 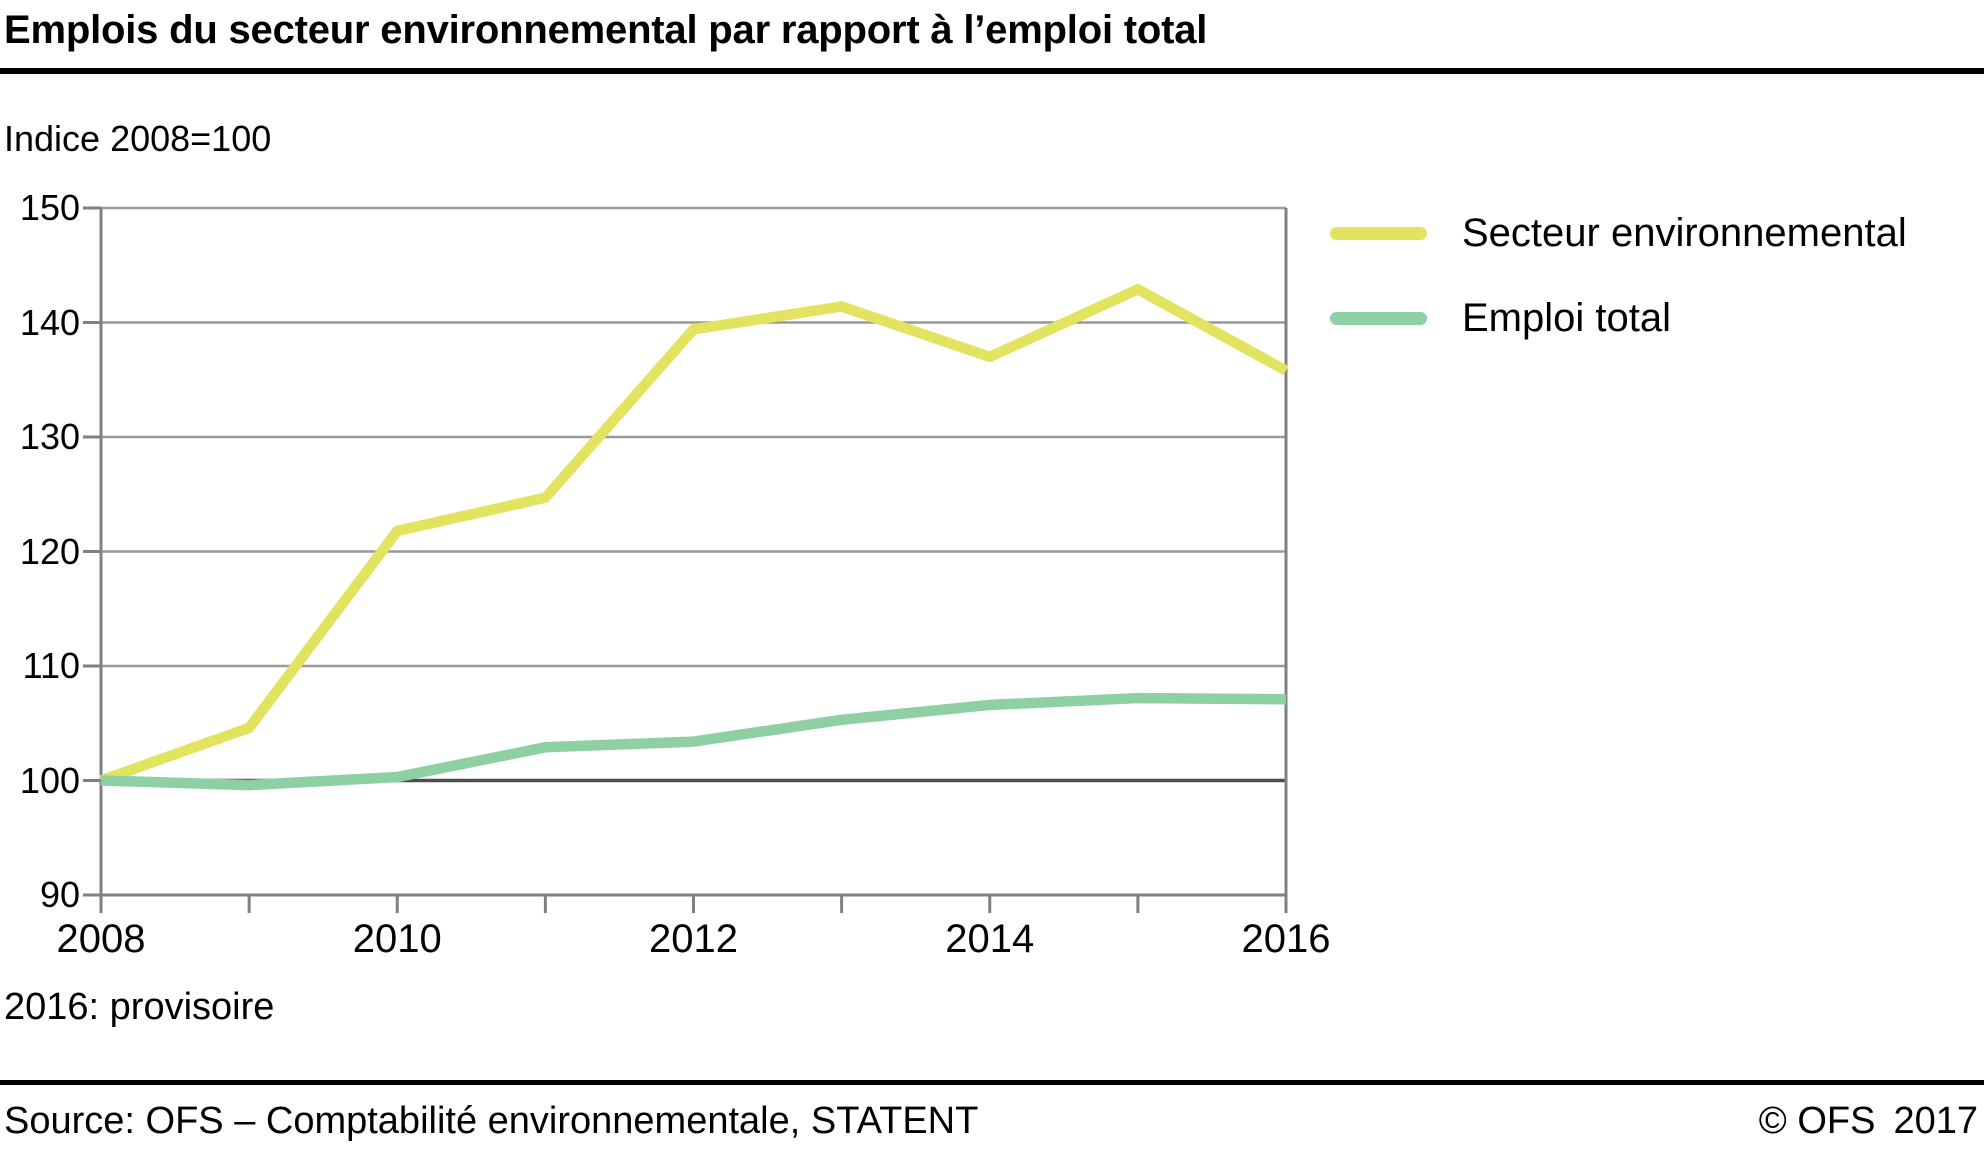 I want to click on legend-item-secteur-environnemental: Secteur environnemental, so click(x=1618, y=233).